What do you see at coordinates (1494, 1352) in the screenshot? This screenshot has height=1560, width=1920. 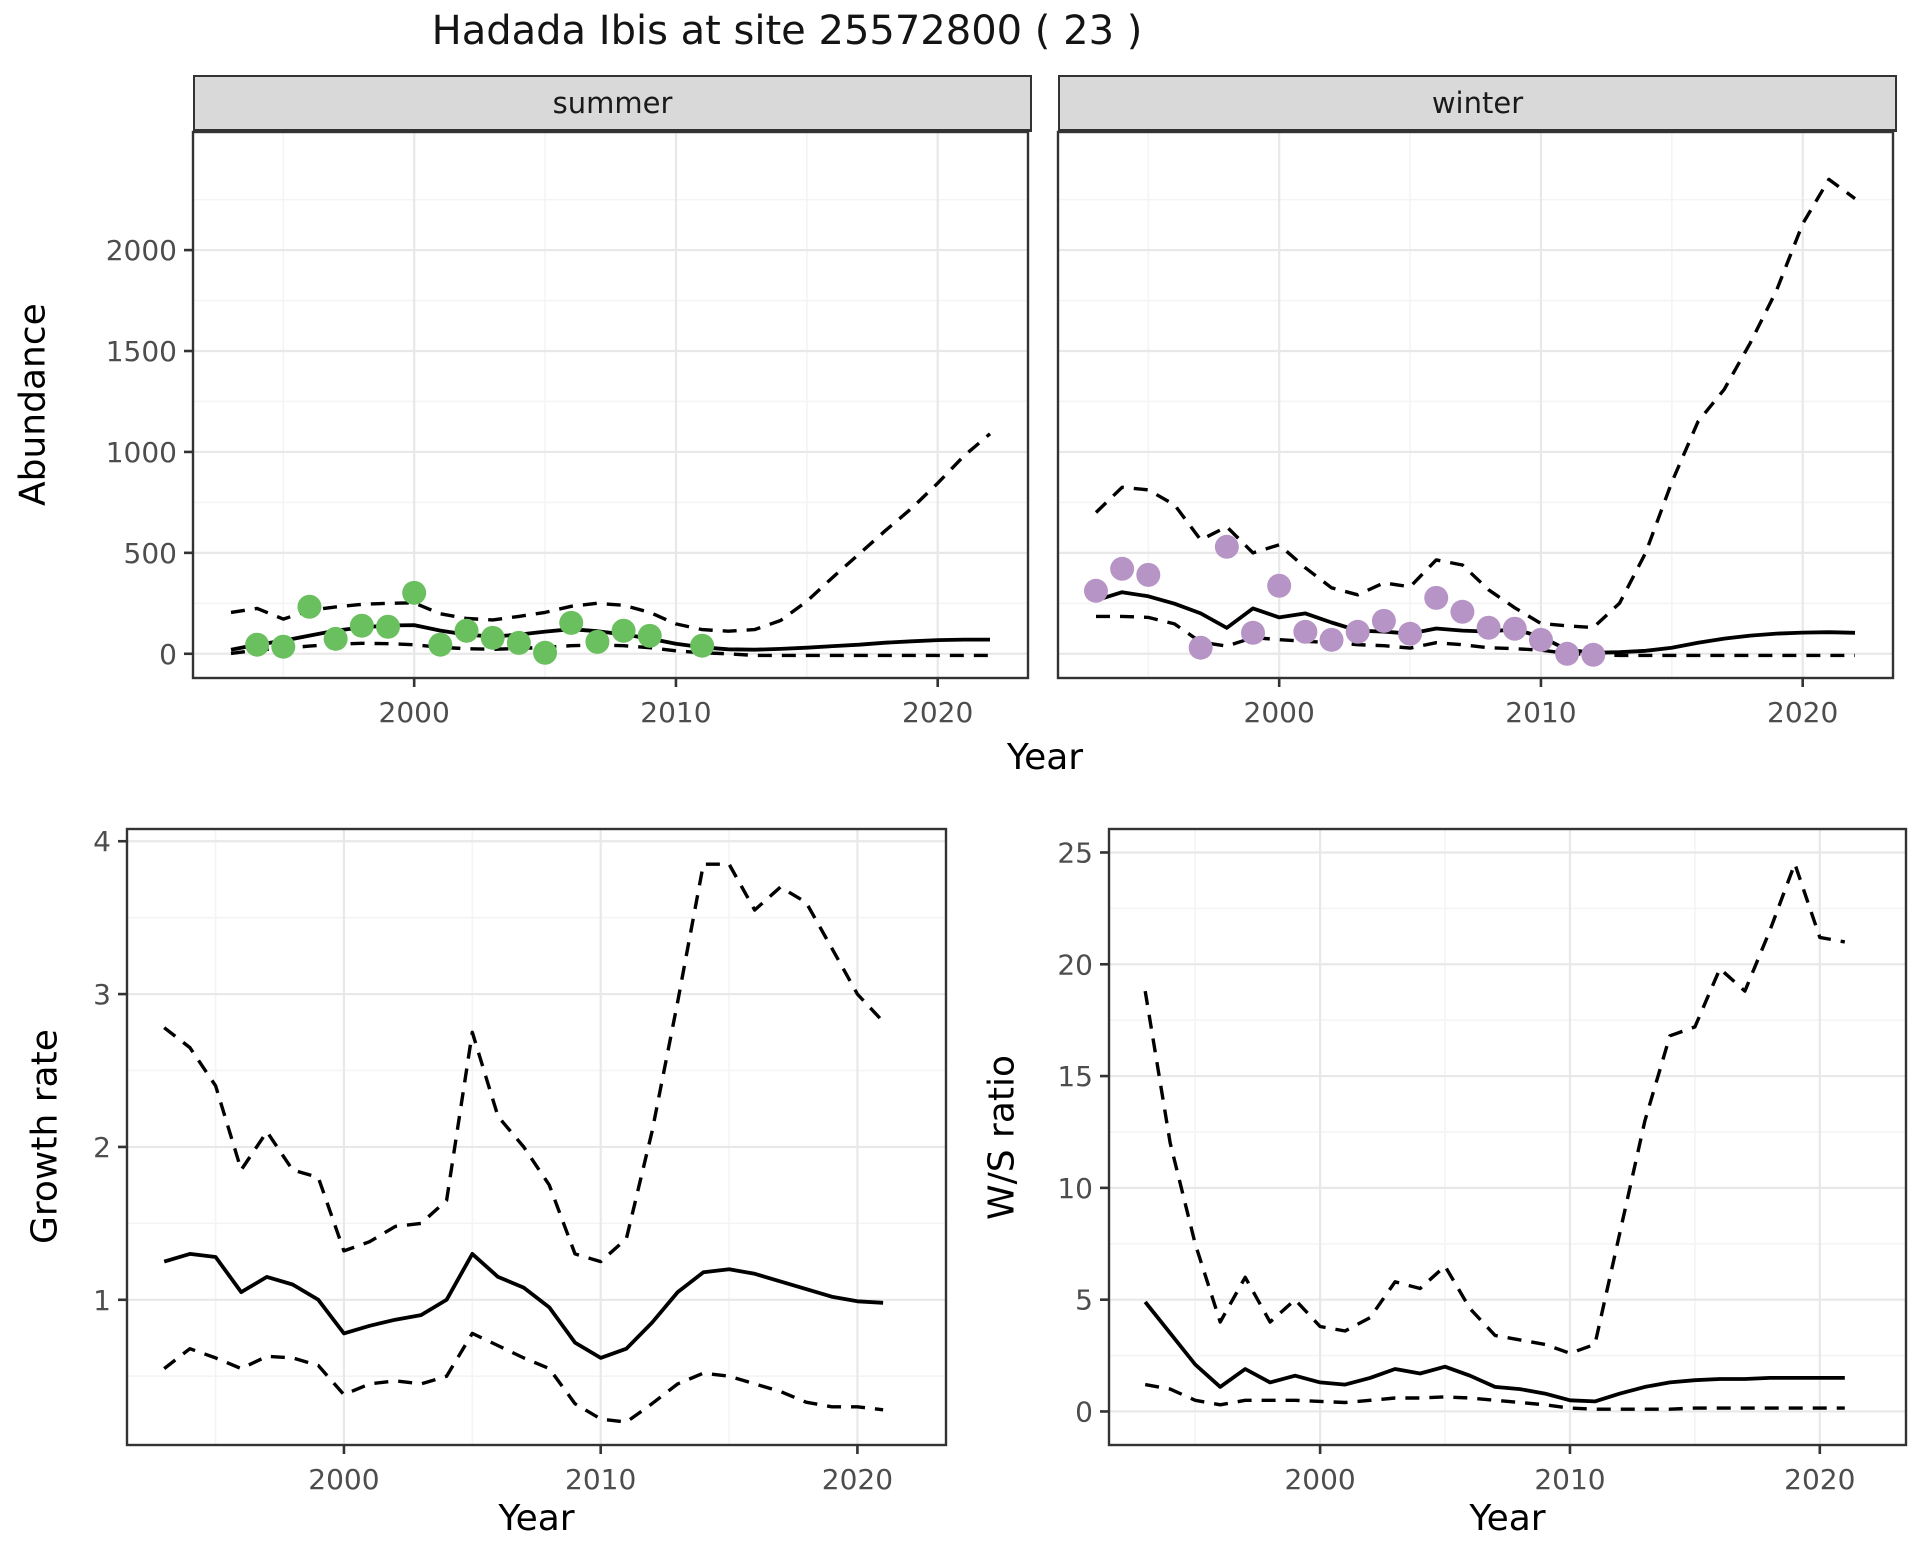 I see `ws-ratio-median-line` at bounding box center [1494, 1352].